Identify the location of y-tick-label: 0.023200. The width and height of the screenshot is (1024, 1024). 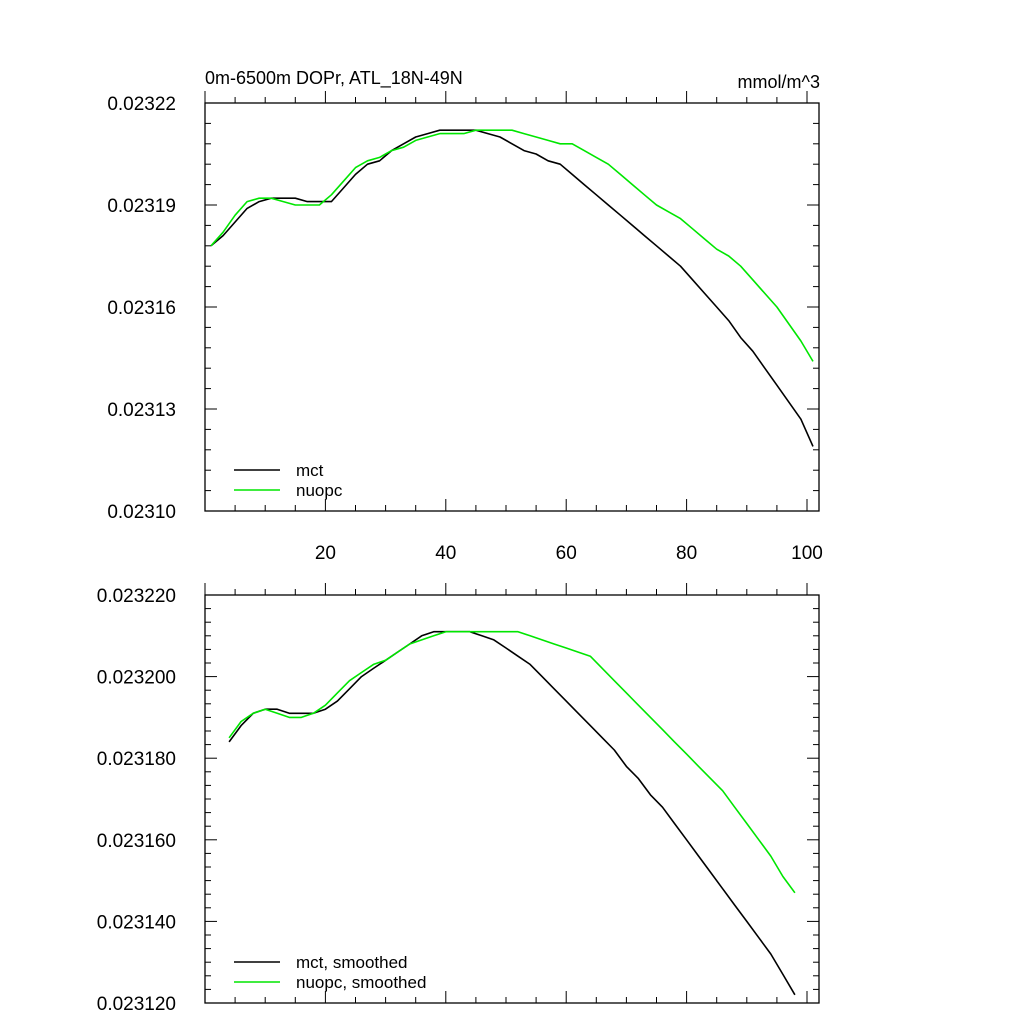
(136, 678).